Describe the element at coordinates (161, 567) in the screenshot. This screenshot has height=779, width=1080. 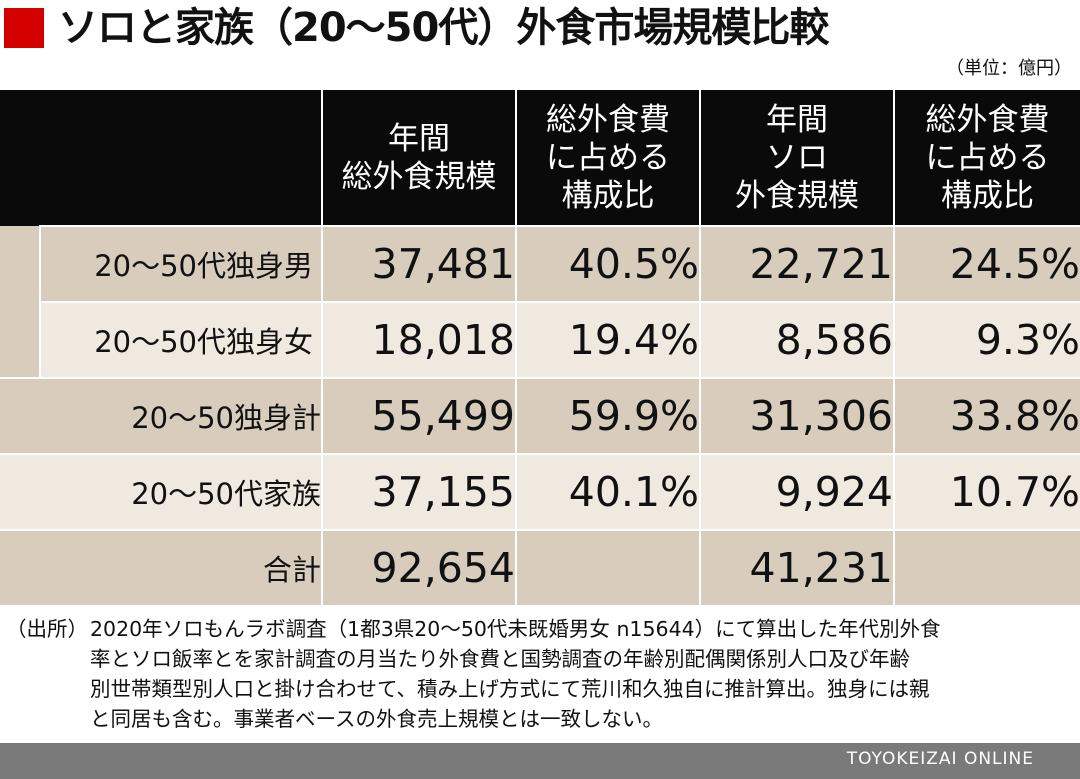
I see `row-label: 合計` at that location.